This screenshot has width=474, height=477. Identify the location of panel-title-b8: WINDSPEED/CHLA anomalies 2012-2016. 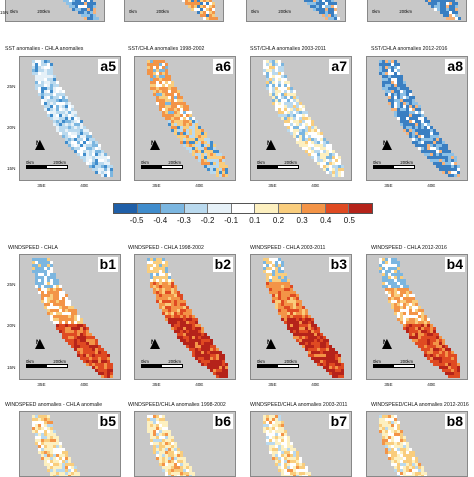
(420, 405).